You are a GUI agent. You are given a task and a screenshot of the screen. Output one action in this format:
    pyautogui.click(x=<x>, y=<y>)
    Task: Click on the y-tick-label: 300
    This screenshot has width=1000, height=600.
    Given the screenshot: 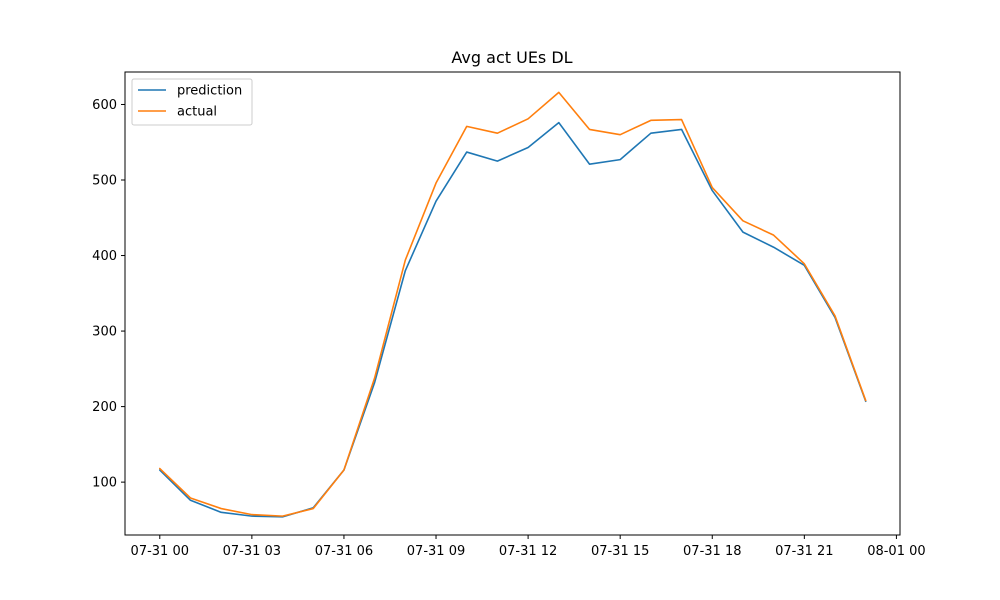 What is the action you would take?
    pyautogui.click(x=104, y=332)
    